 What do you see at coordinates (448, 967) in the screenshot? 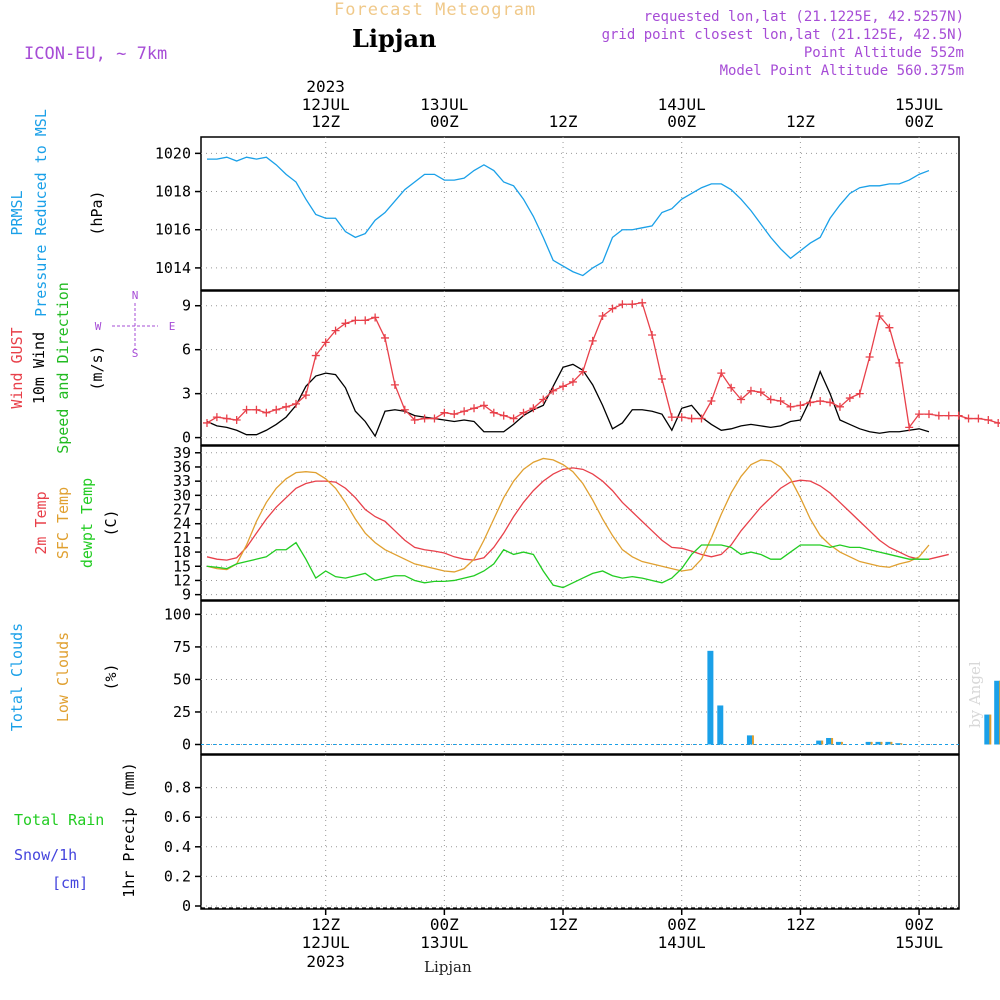
I see `footer-location: Lipjan` at bounding box center [448, 967].